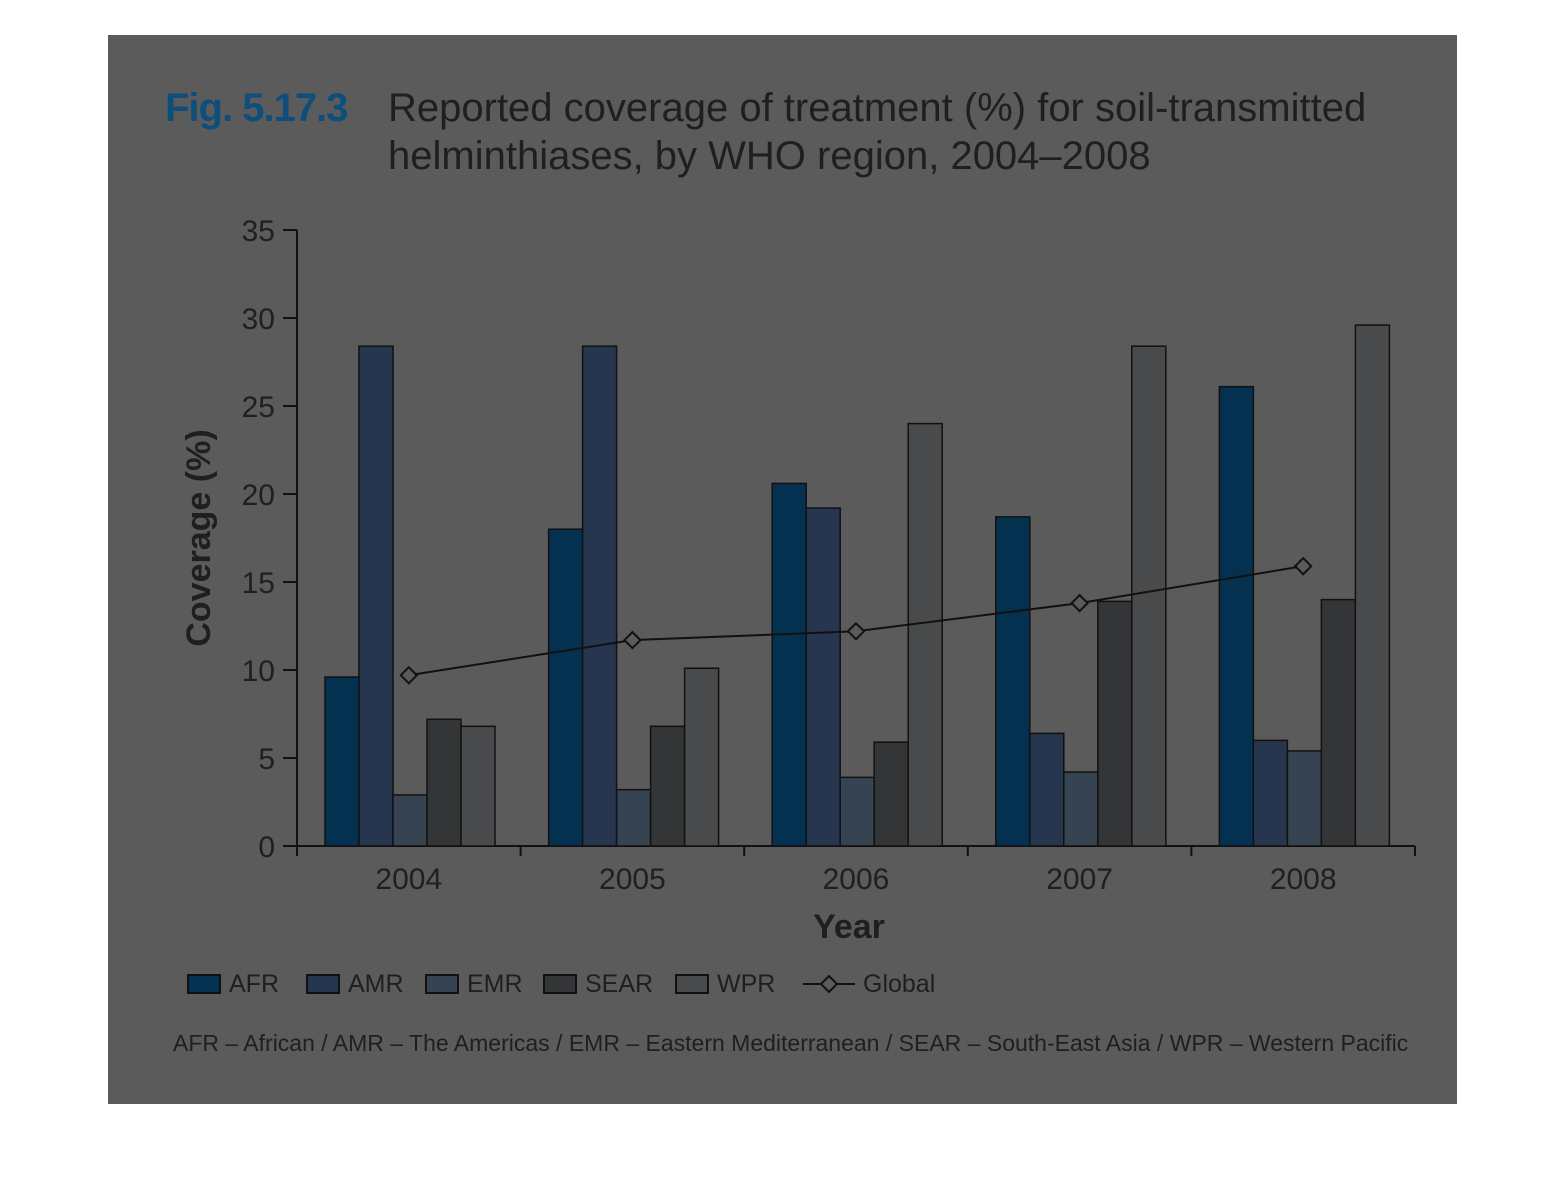 This screenshot has height=1198, width=1566. I want to click on x-axis-label: Year, so click(849, 927).